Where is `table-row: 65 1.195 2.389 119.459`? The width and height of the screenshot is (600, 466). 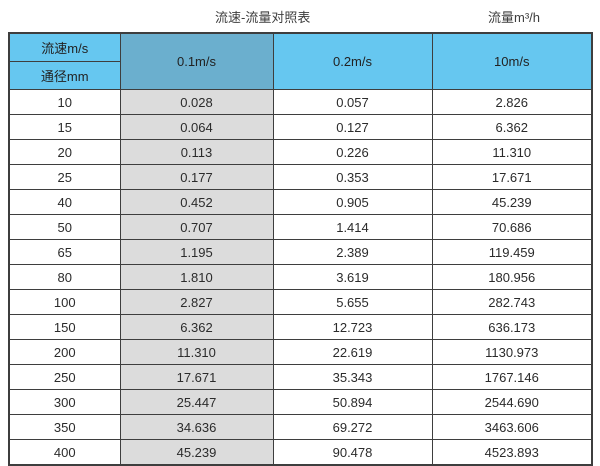 table-row: 65 1.195 2.389 119.459 is located at coordinates (300, 252).